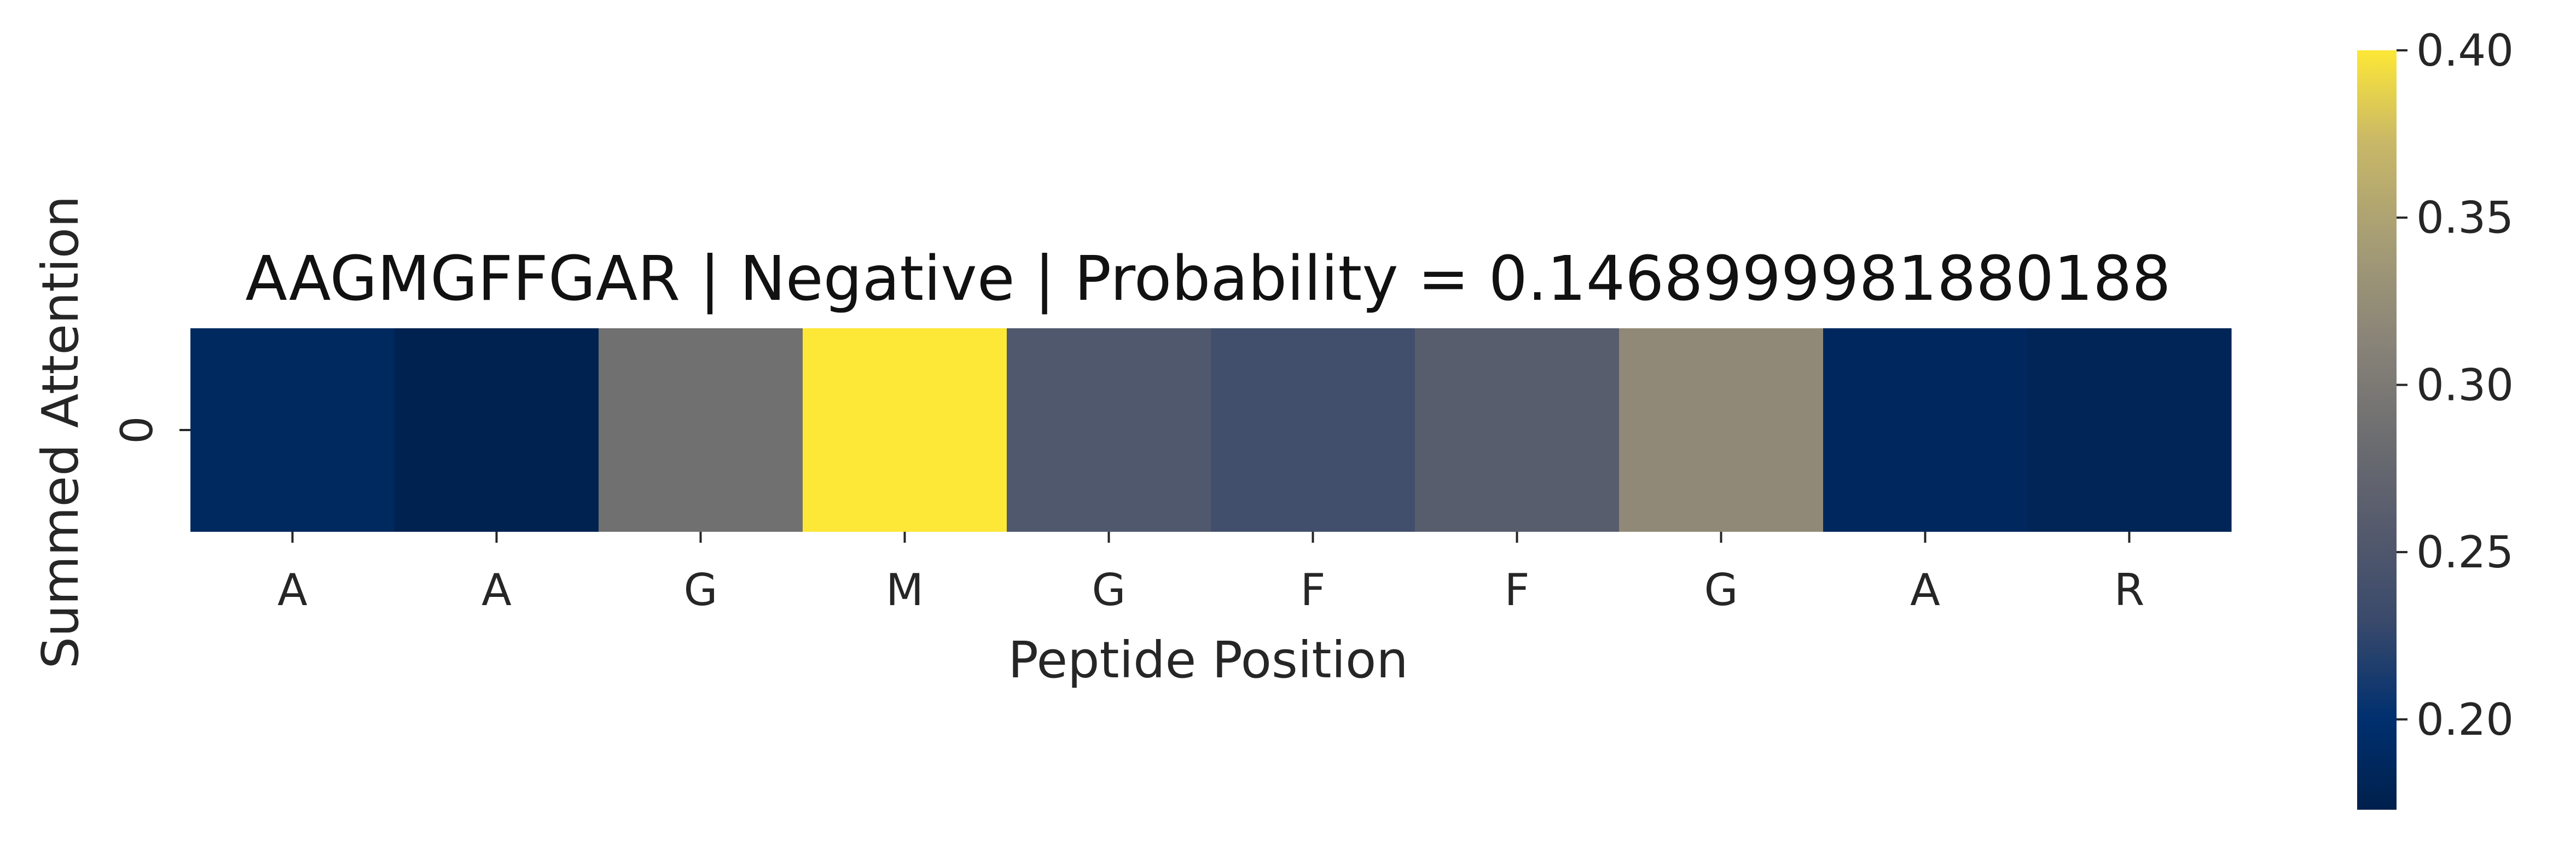 The image size is (2576, 842). I want to click on colorbar-tick-label: 0.35, so click(2465, 218).